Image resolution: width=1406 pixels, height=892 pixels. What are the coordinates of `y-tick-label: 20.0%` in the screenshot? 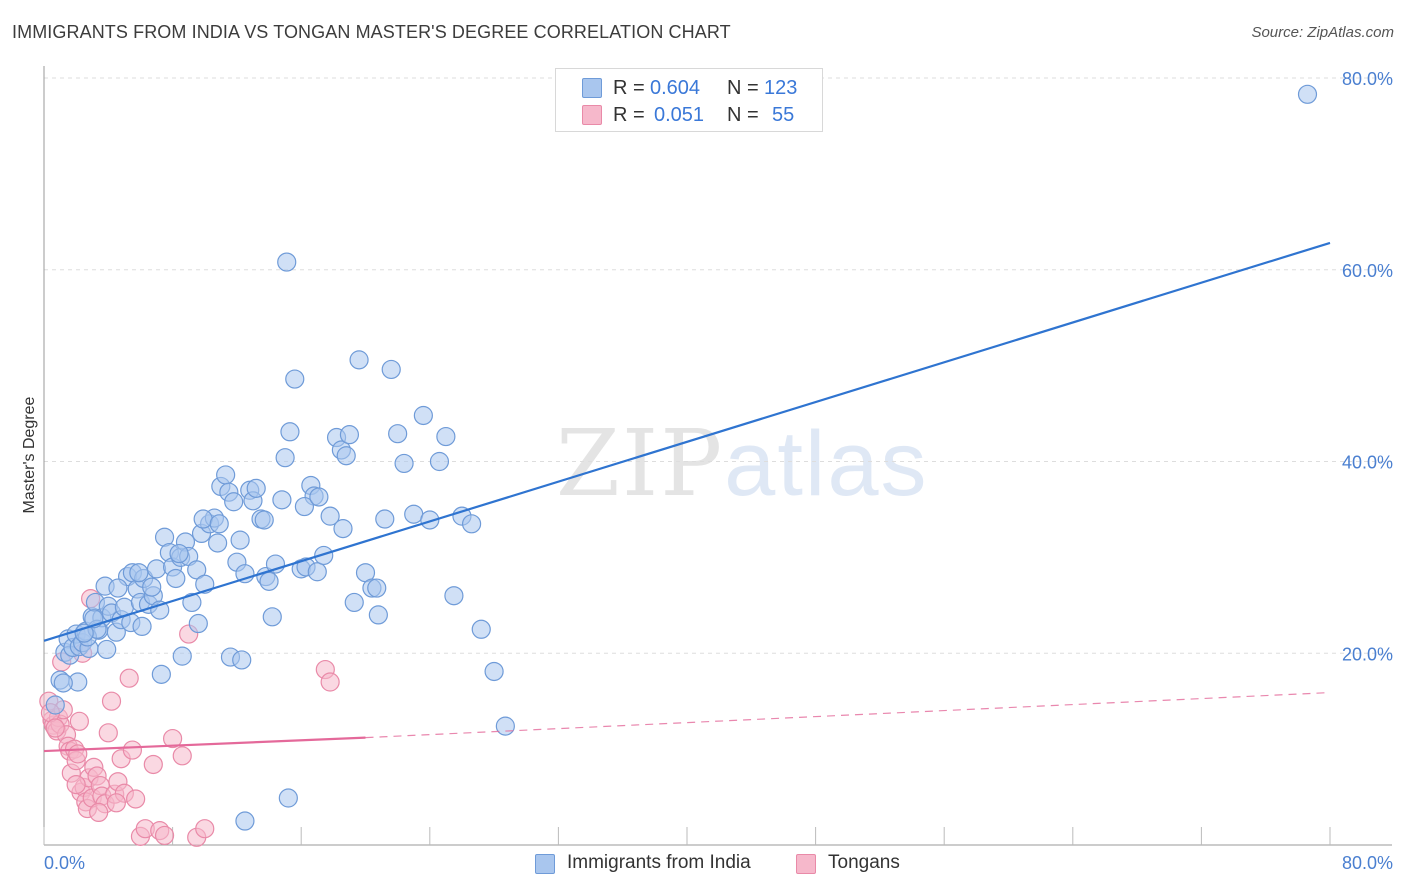 It's located at (1367, 654).